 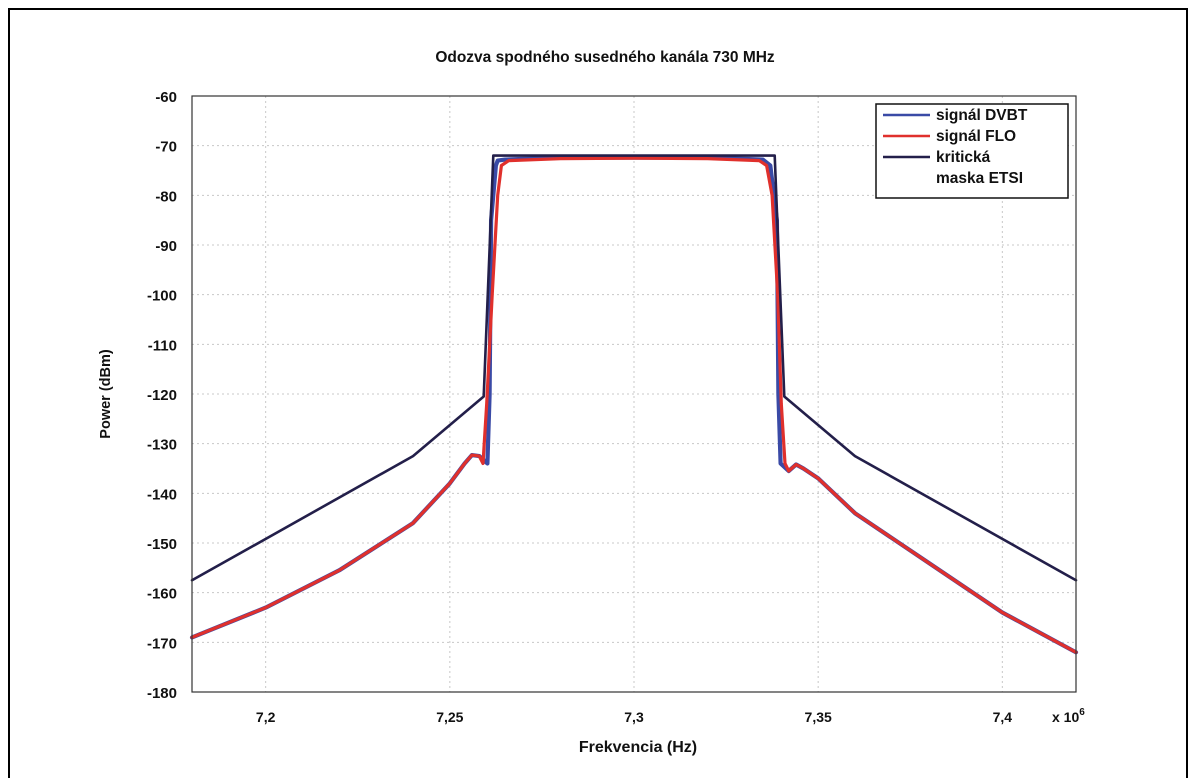 What do you see at coordinates (1003, 717) in the screenshot?
I see `x-tick-label: 7,4` at bounding box center [1003, 717].